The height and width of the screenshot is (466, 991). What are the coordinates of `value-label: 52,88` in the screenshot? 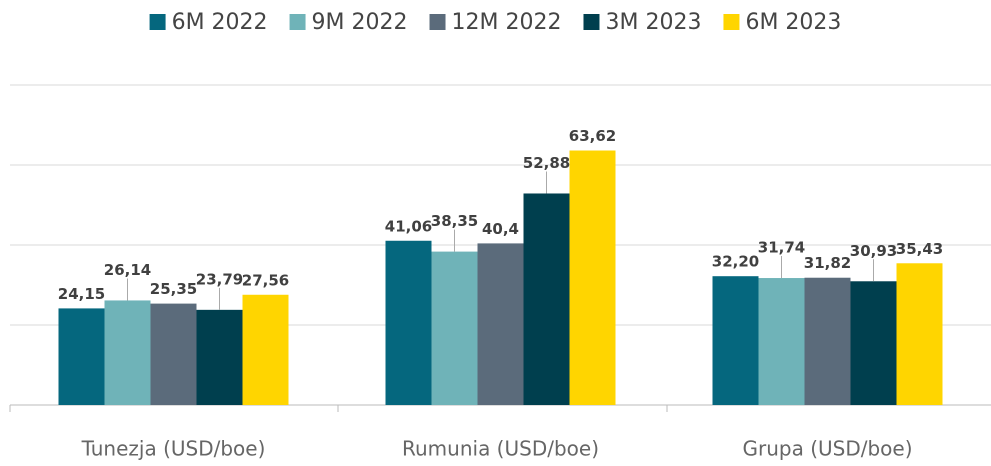 It's located at (546, 163).